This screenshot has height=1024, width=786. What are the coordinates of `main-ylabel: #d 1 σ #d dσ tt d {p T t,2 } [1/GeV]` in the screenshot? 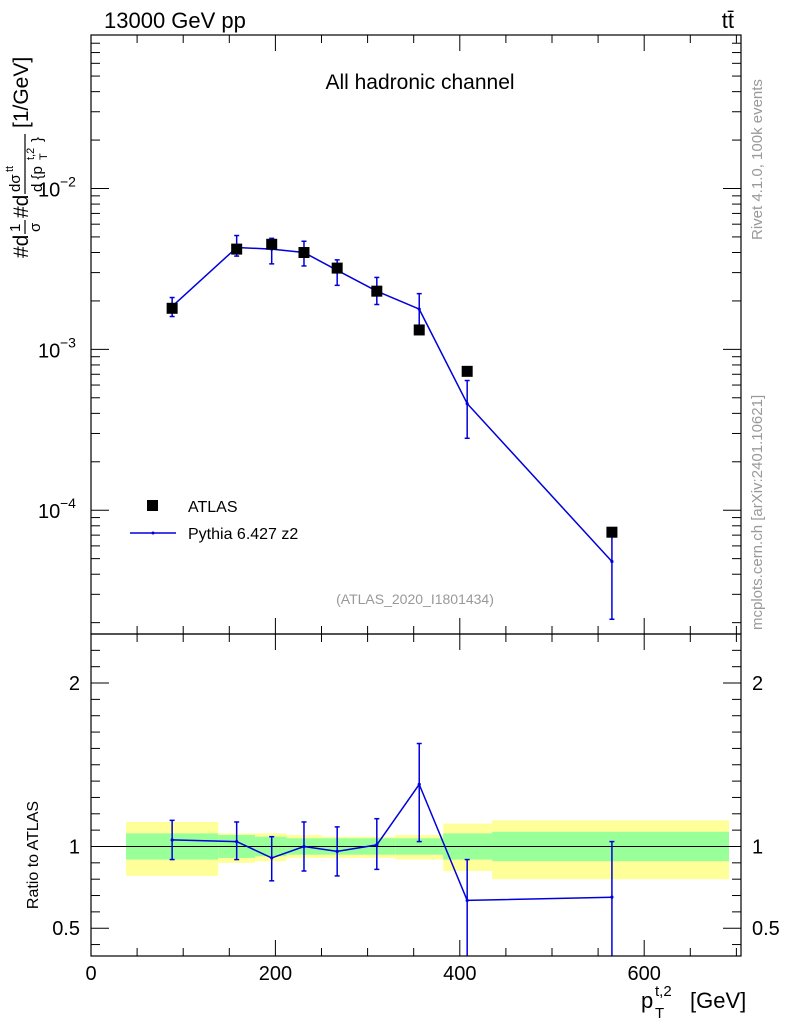 It's located at (27, 157).